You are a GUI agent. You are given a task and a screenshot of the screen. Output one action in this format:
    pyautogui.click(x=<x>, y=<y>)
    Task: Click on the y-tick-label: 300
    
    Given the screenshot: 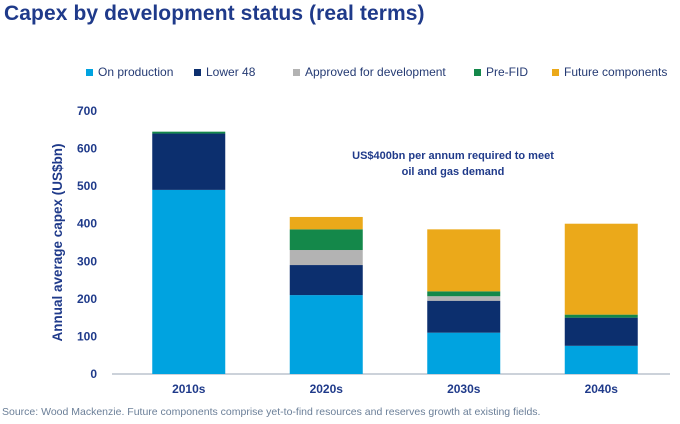 What is the action you would take?
    pyautogui.click(x=87, y=261)
    